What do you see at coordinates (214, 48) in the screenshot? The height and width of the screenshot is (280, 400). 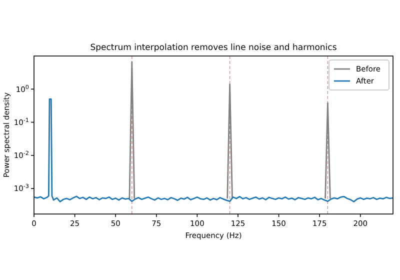 I see `chart-title: Spectrum interpolation removes line noise and harmonics` at bounding box center [214, 48].